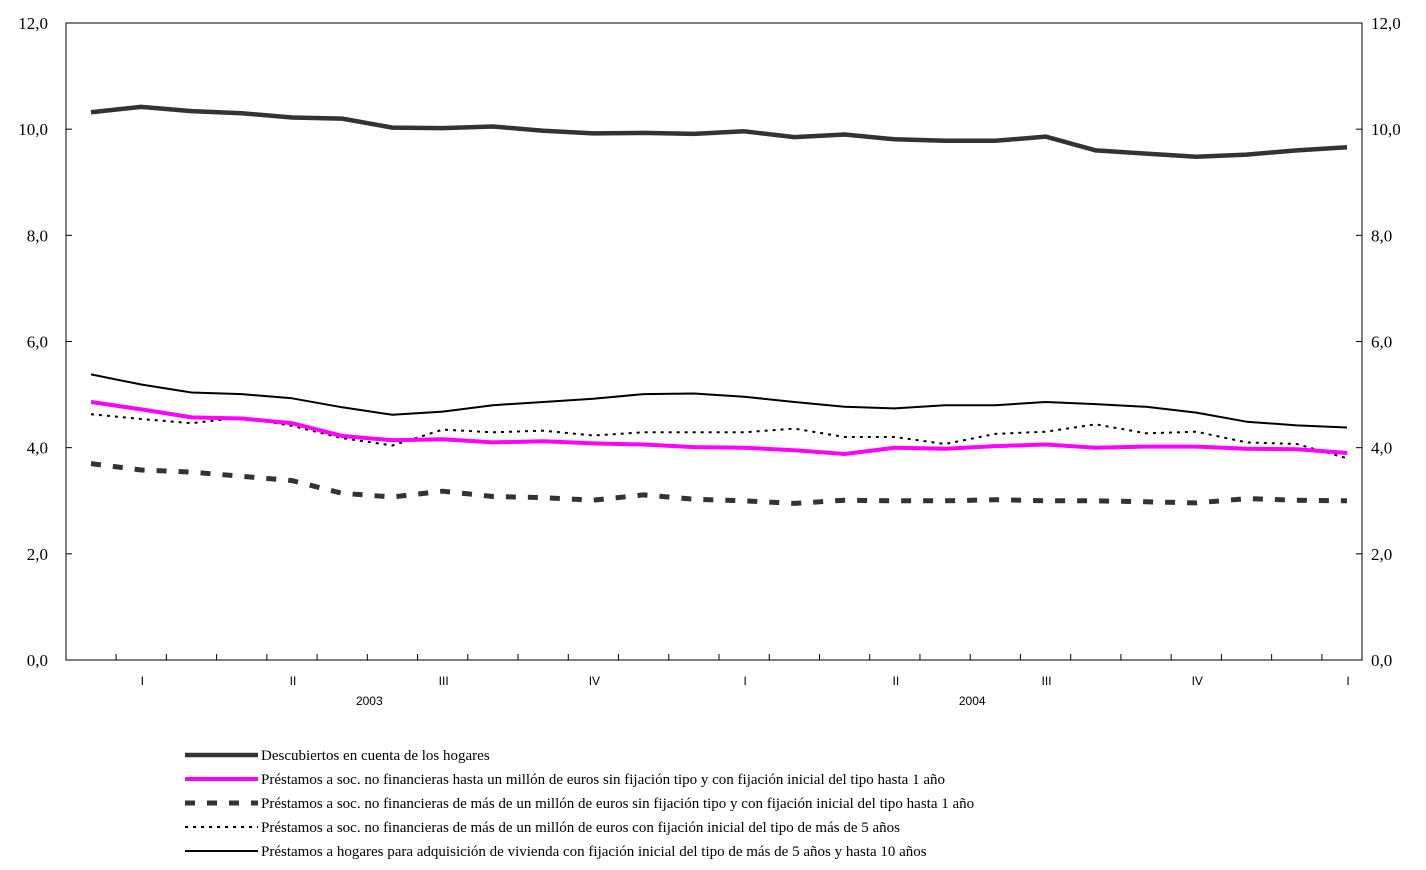 The image size is (1426, 870). Describe the element at coordinates (972, 701) in the screenshot. I see `x-year-label: 2004` at that location.